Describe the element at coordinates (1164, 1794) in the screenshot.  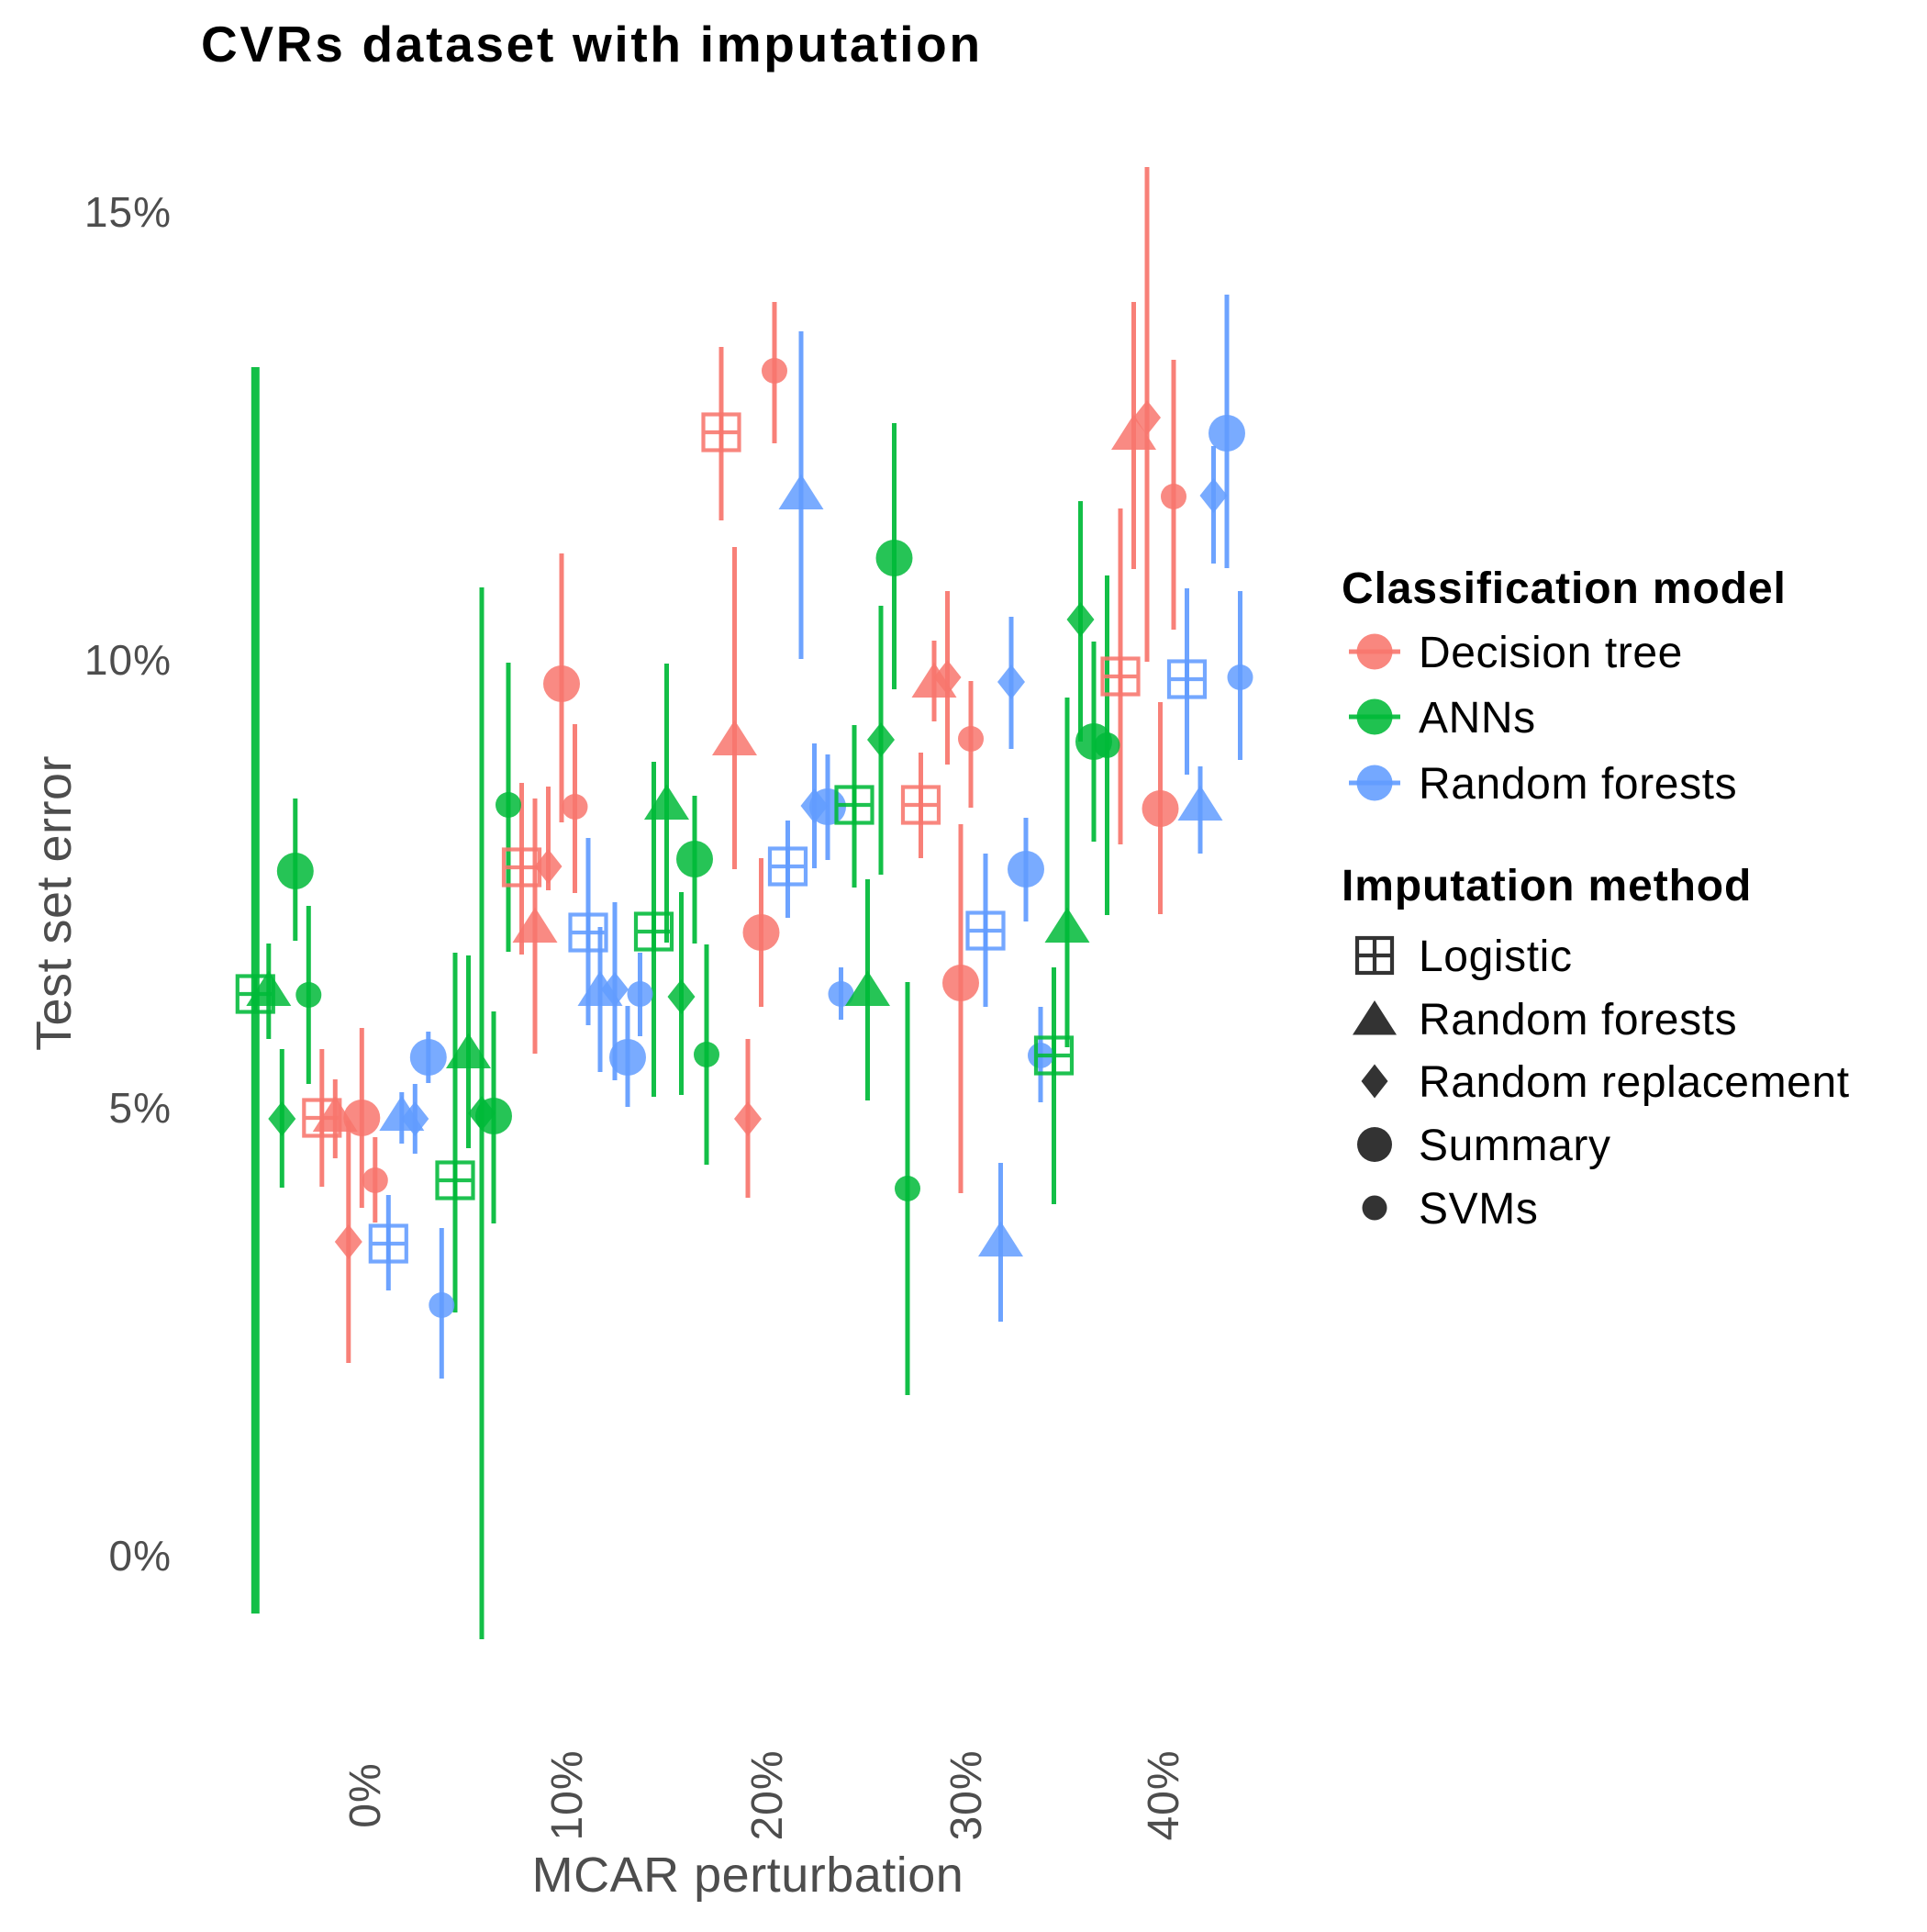
I see `svg-text: 40%` at that location.